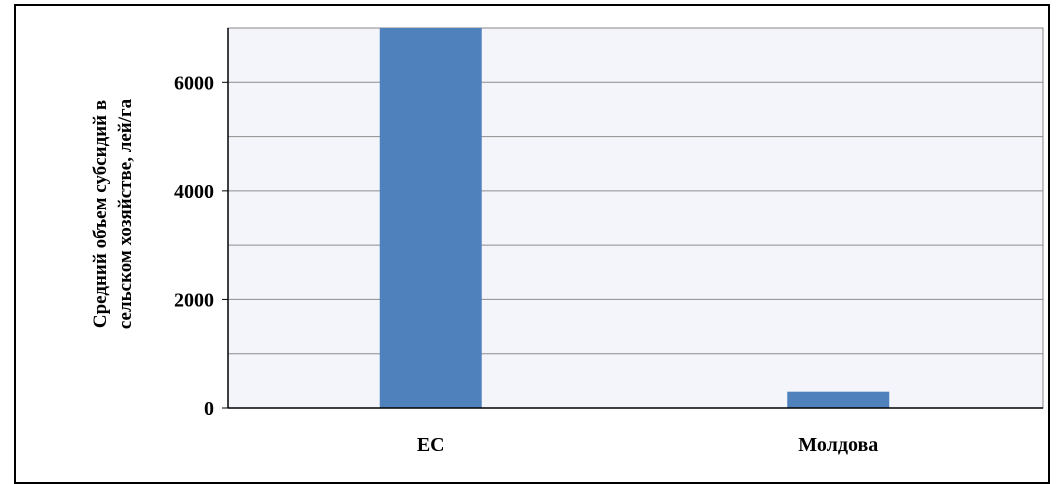  Describe the element at coordinates (194, 192) in the screenshot. I see `y-tick-label: 4000` at that location.